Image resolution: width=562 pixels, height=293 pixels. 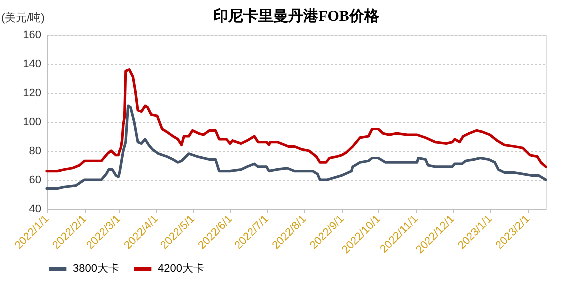 I want to click on y-tick-label: 100, so click(x=32, y=122).